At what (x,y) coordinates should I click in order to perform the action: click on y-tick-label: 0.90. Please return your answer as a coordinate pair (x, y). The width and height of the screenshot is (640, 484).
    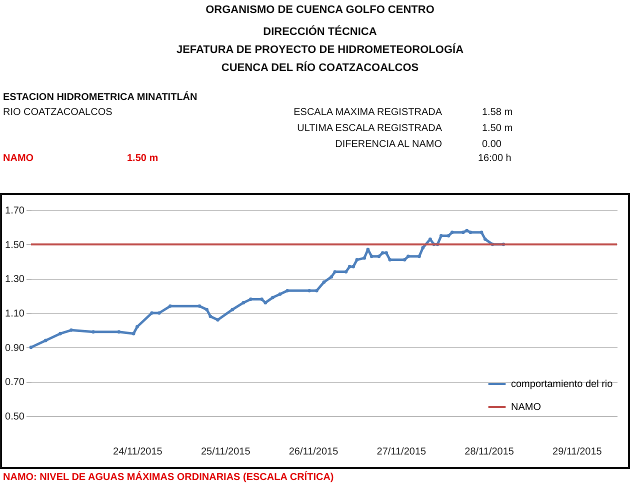
    Looking at the image, I should click on (15, 348).